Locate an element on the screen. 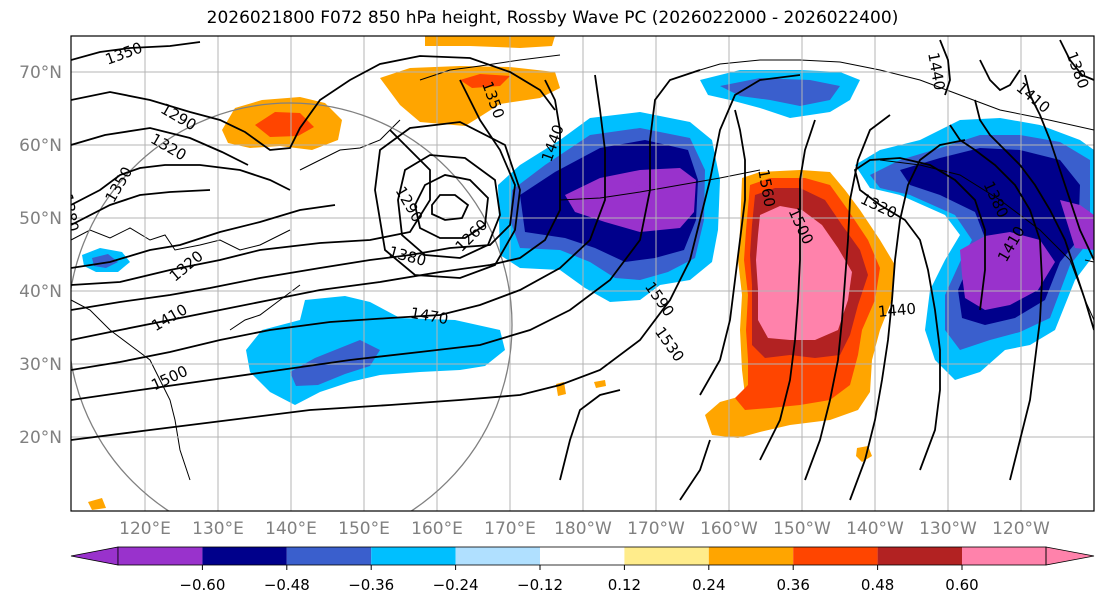  colorbar-tick-label: −0.60 is located at coordinates (202, 585).